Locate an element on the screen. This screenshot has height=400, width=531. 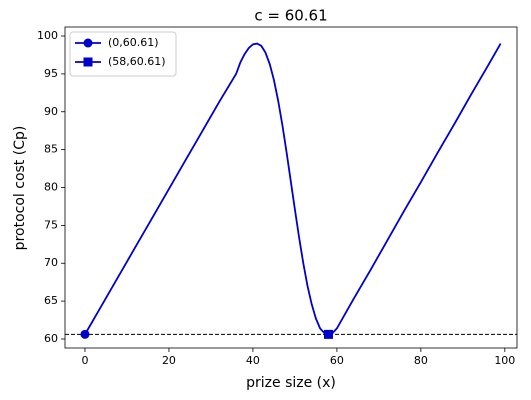
x-axis-label: prize size (x) is located at coordinates (291, 383).